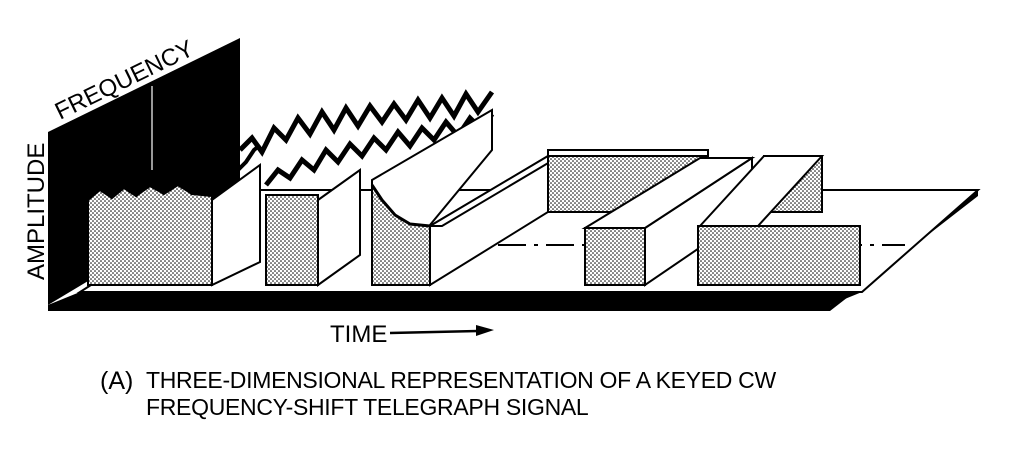 The height and width of the screenshot is (458, 1024). I want to click on time-axis-label: TIME, so click(358, 334).